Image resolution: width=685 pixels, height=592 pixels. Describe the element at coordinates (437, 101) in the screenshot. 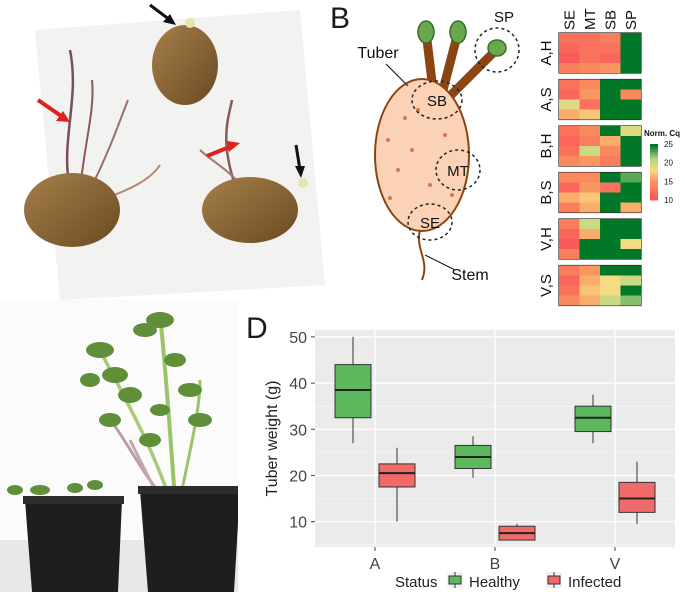

I see `sb-label: SB` at that location.